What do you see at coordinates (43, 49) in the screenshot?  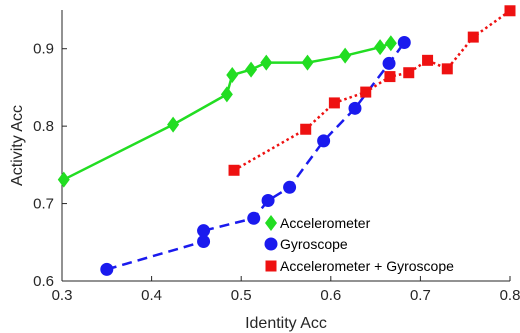 I see `y-tick-label: 0.9` at bounding box center [43, 49].